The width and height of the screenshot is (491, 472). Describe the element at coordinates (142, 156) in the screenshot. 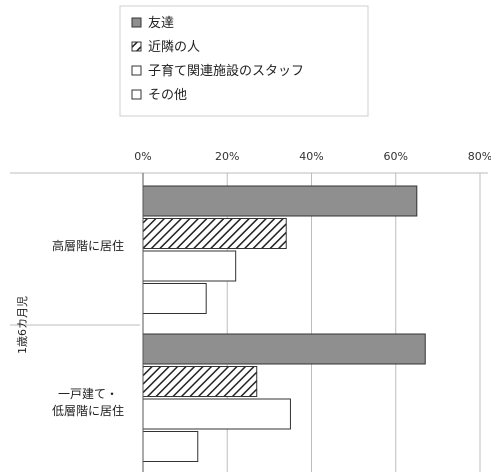

I see `x-tick-label-0: 0%` at that location.